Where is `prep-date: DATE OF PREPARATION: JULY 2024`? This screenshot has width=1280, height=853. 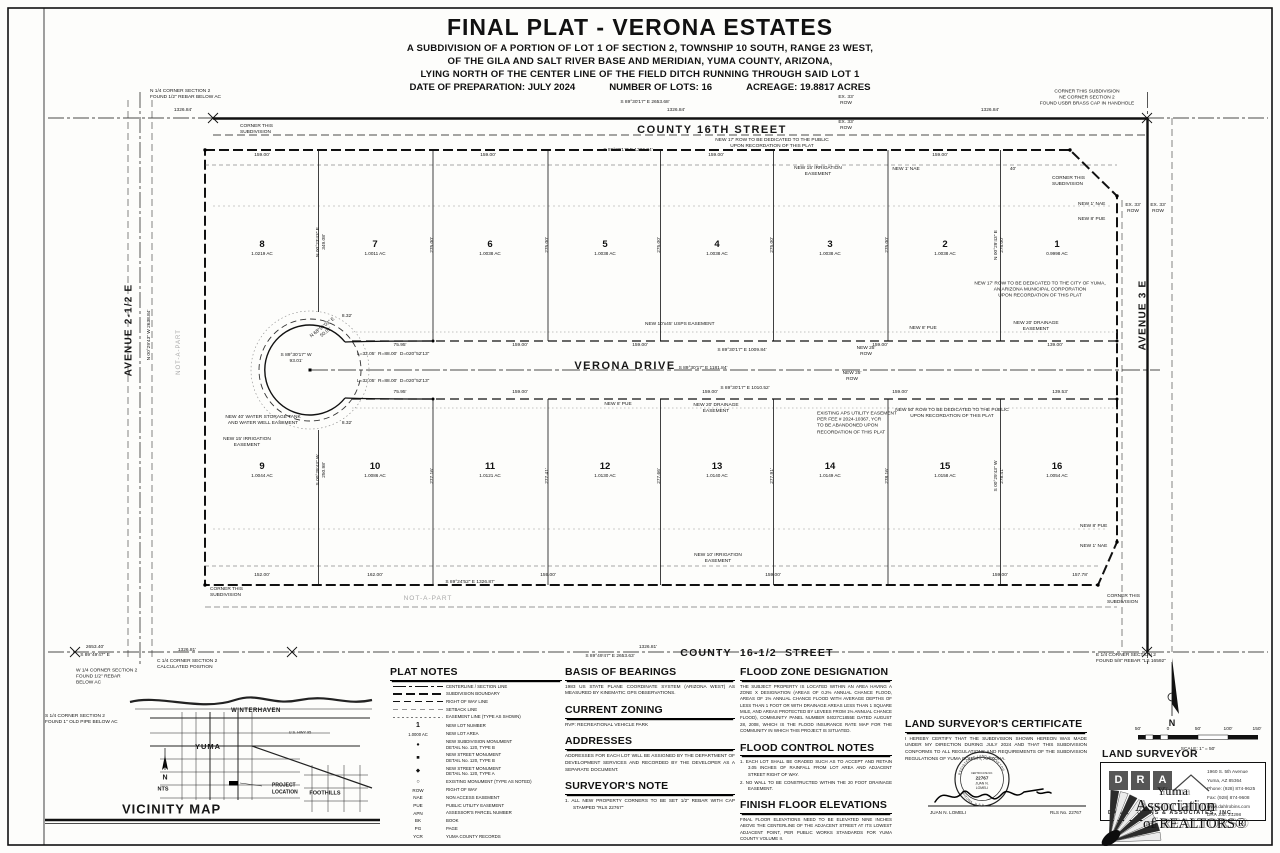 prep-date: DATE OF PREPARATION: JULY 2024 is located at coordinates (492, 87).